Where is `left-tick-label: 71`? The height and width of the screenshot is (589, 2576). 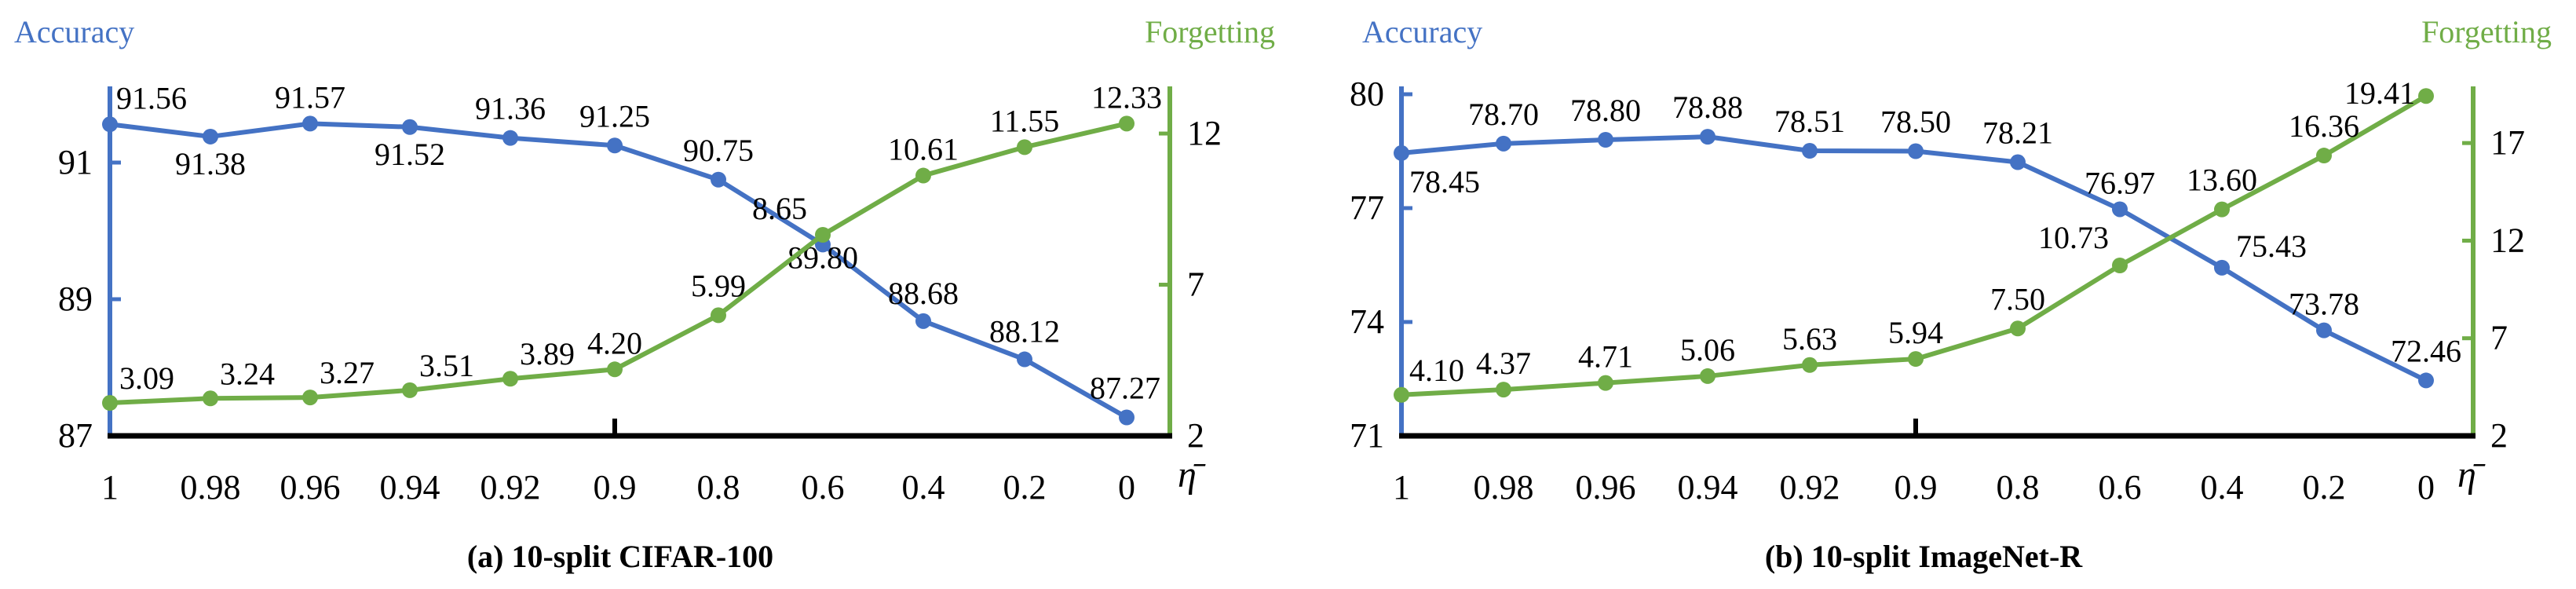
left-tick-label: 71 is located at coordinates (1367, 435).